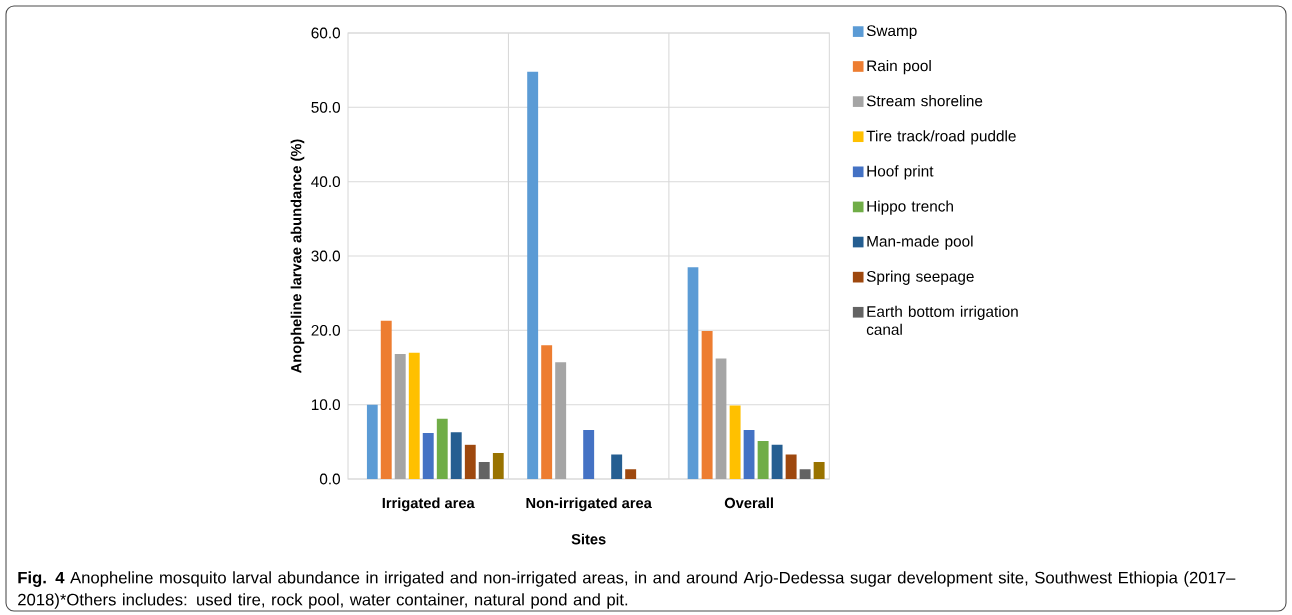 Image resolution: width=1292 pixels, height=615 pixels. I want to click on y-tick-label: 50.0, so click(326, 107).